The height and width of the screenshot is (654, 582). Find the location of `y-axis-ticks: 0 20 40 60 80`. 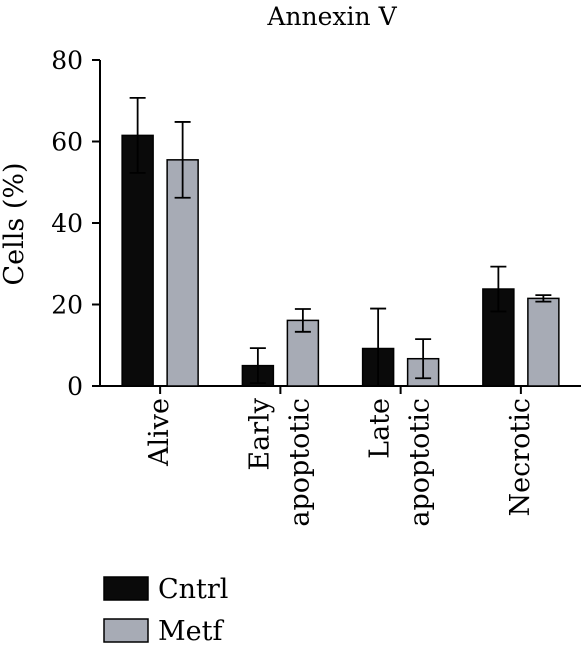

y-axis-ticks: 0 20 40 60 80 is located at coordinates (75, 223).